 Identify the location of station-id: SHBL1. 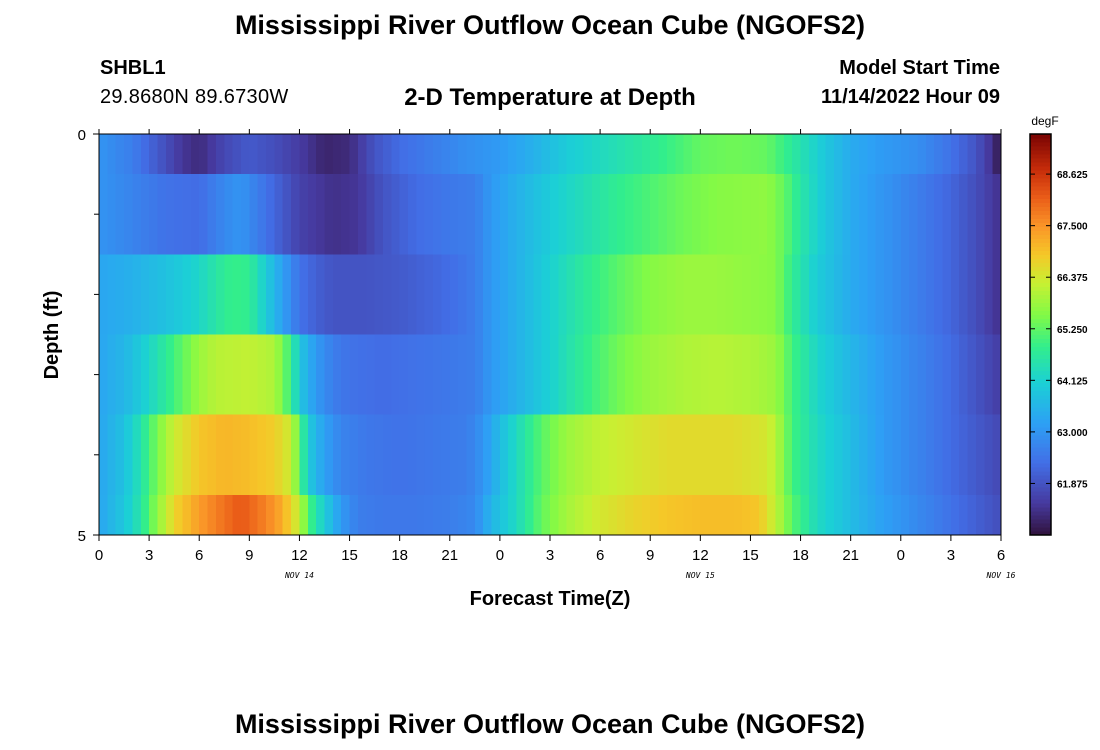
(133, 68).